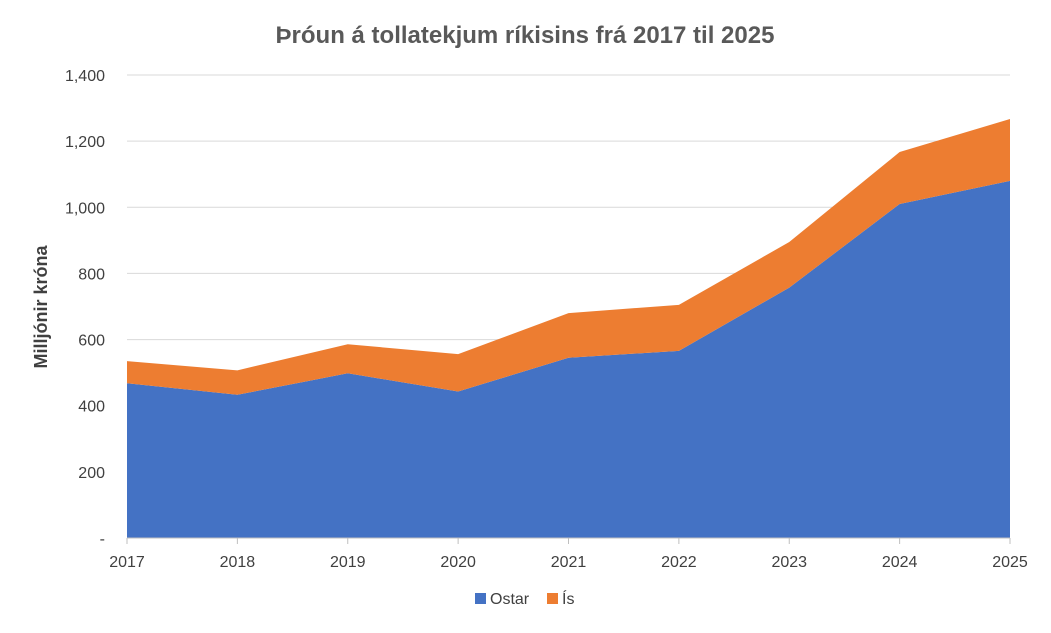 This screenshot has height=633, width=1051. Describe the element at coordinates (41, 307) in the screenshot. I see `y-axis-label: Milljónir króna` at that location.